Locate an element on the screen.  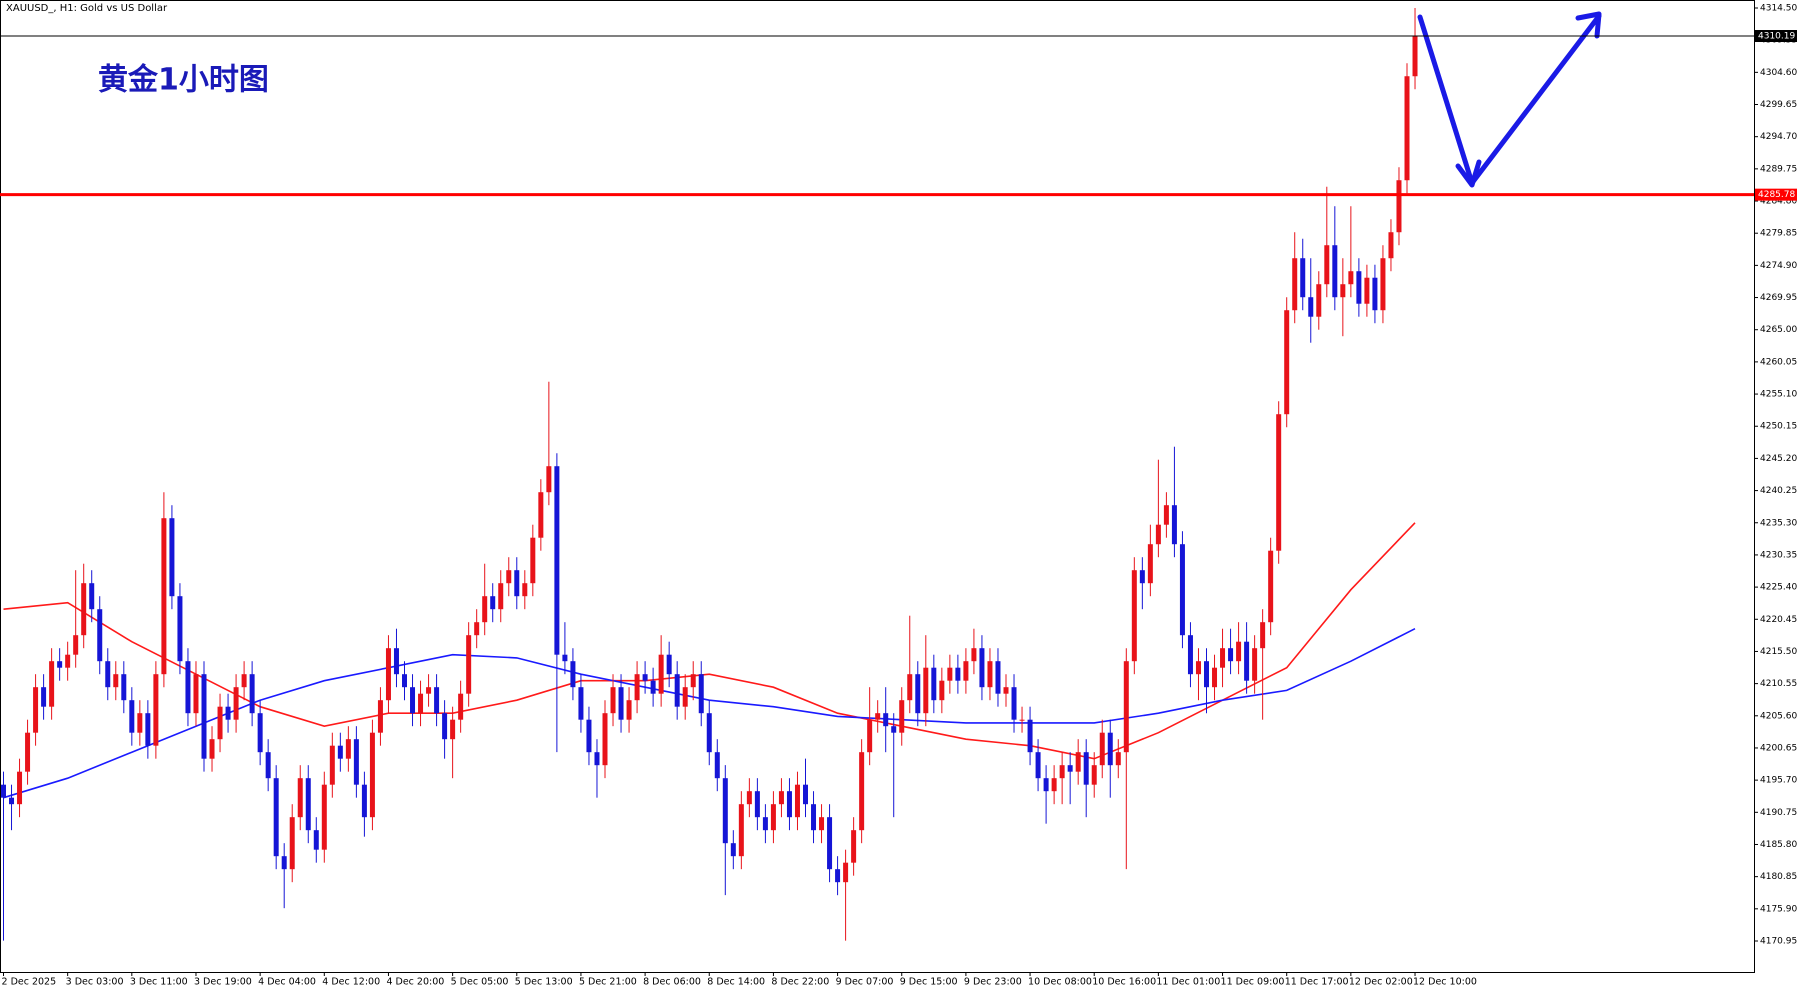
y-tick-label: 4274.90 is located at coordinates (1778, 266).